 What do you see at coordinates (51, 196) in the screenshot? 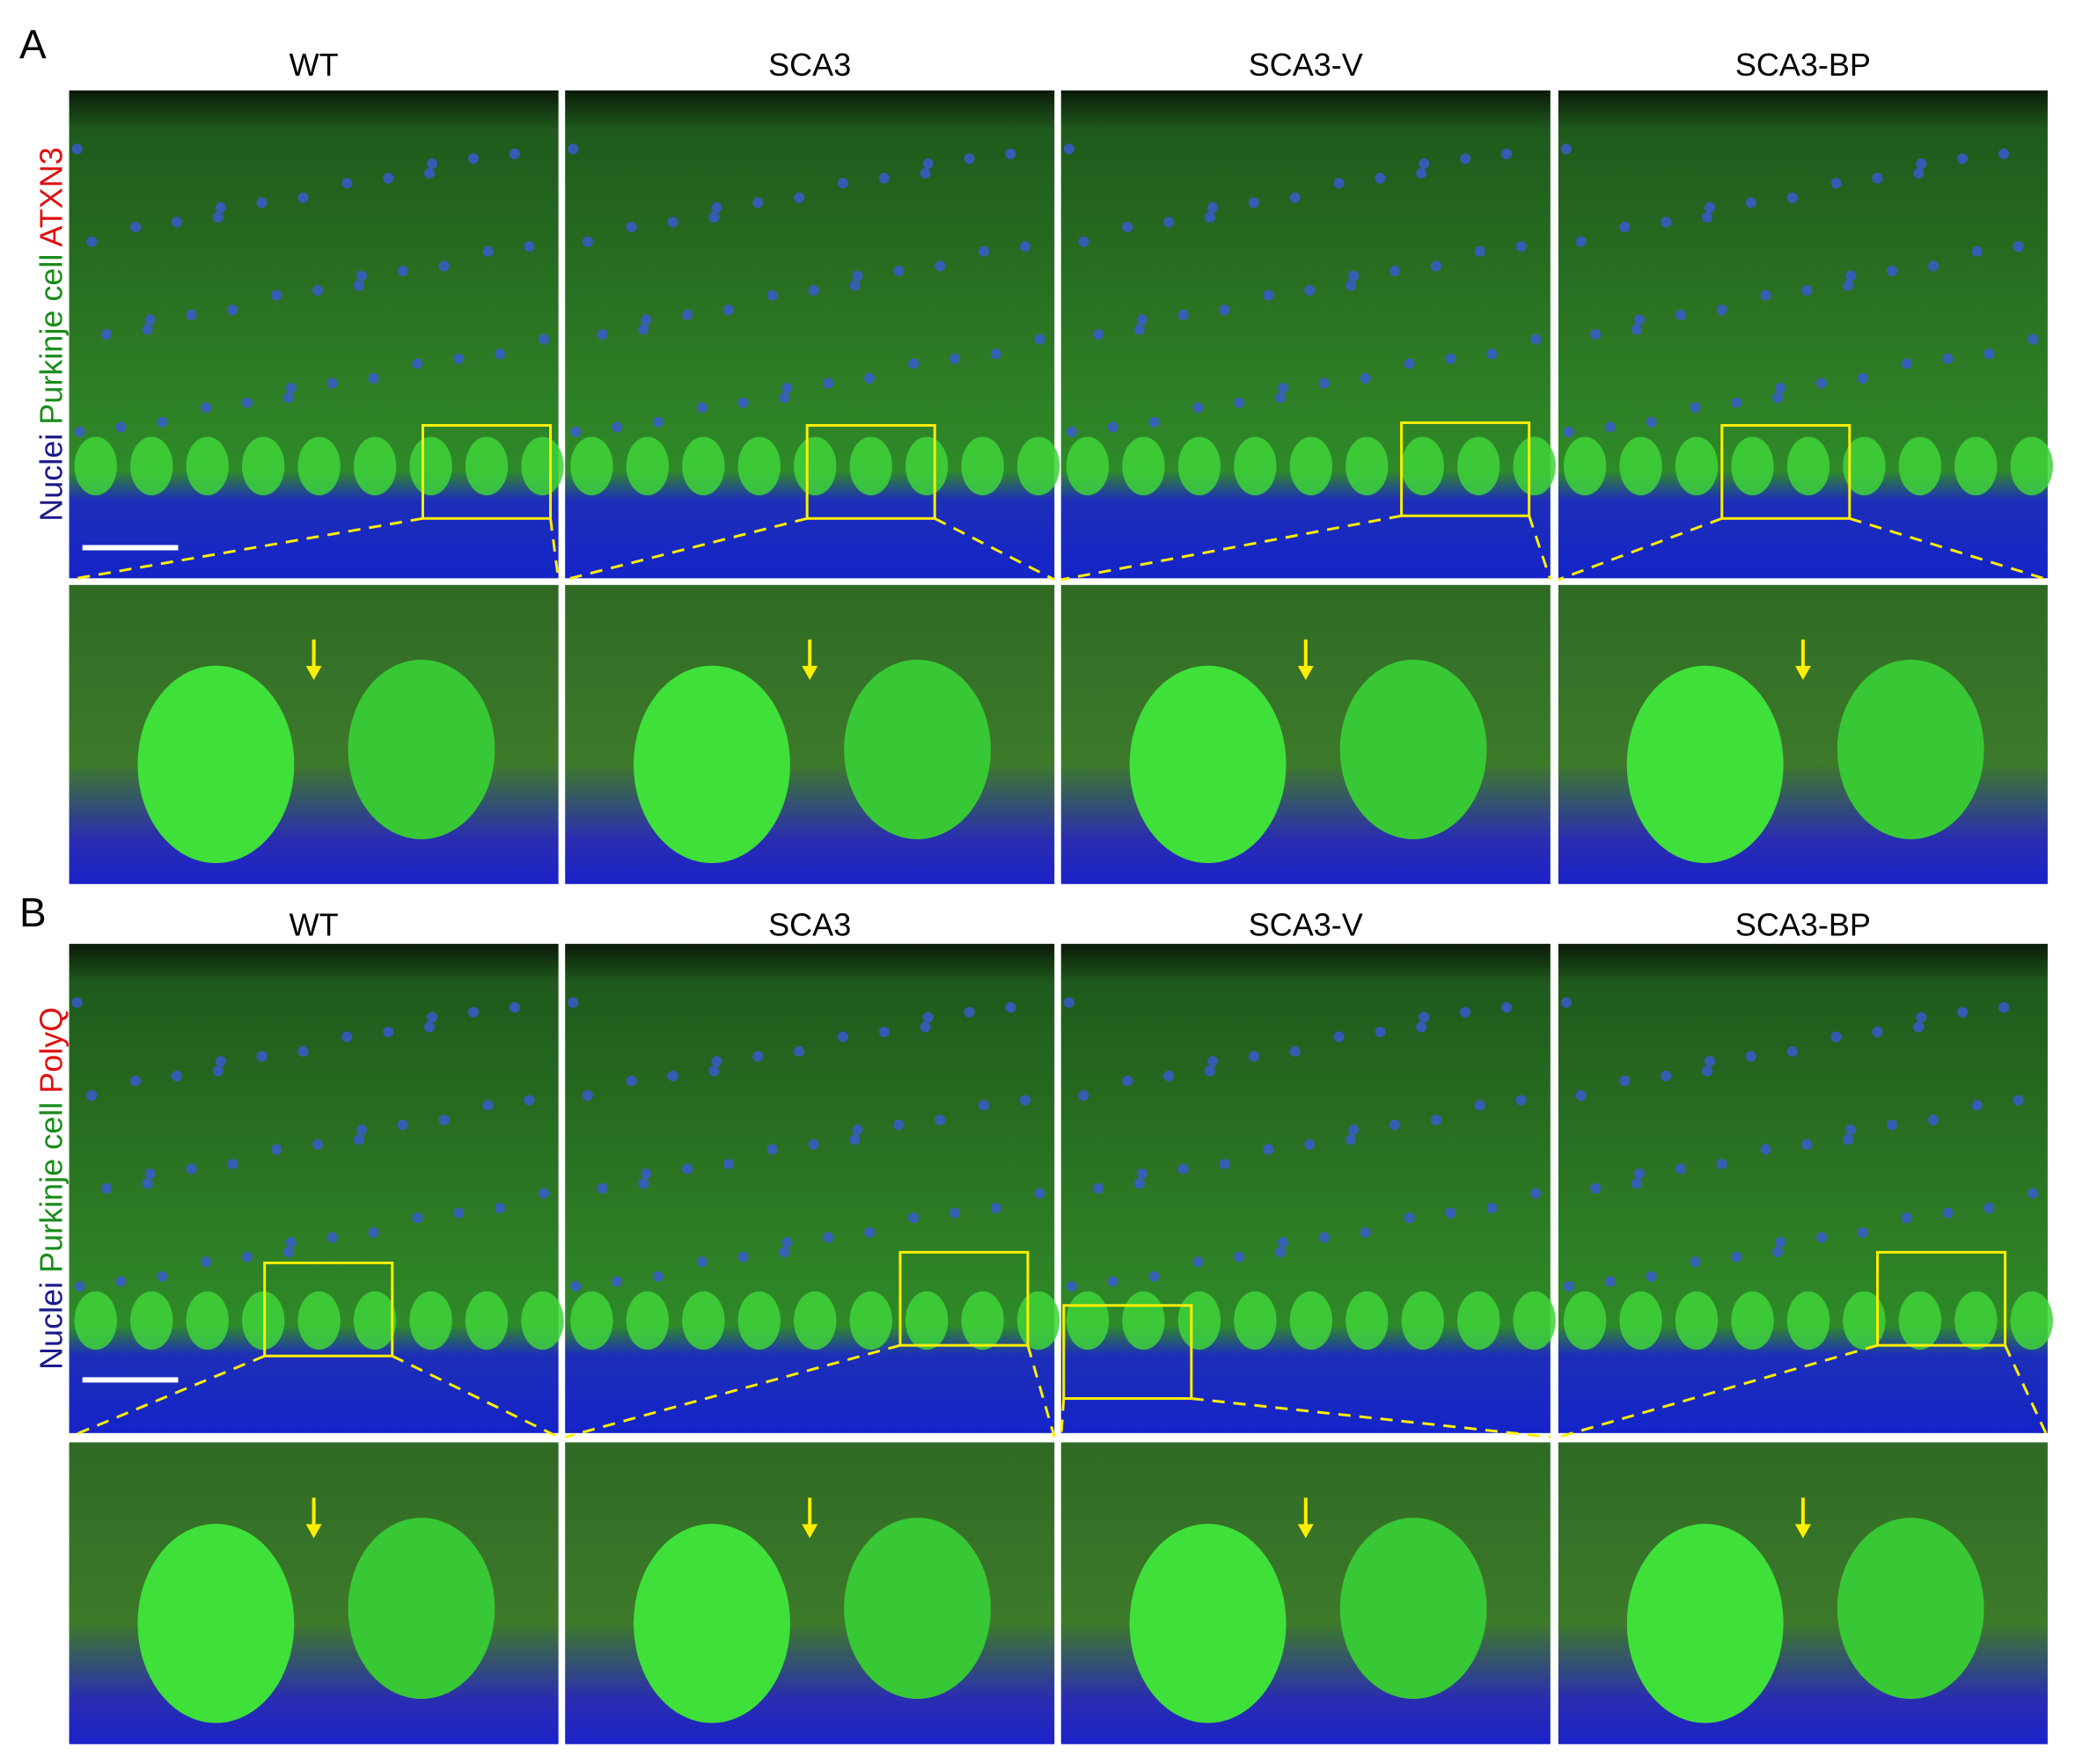
I see `stain-target: ATXN3` at bounding box center [51, 196].